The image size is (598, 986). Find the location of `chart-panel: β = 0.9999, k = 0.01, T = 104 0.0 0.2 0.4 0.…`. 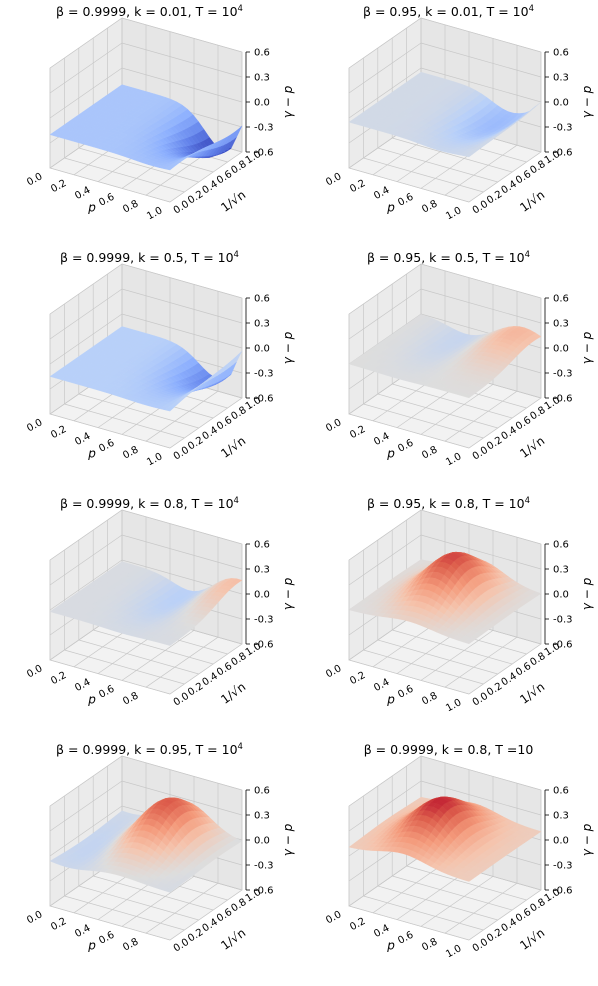

chart-panel: β = 0.9999, k = 0.01, T = 104 0.0 0.2 0.4 0.… is located at coordinates (149, 123).